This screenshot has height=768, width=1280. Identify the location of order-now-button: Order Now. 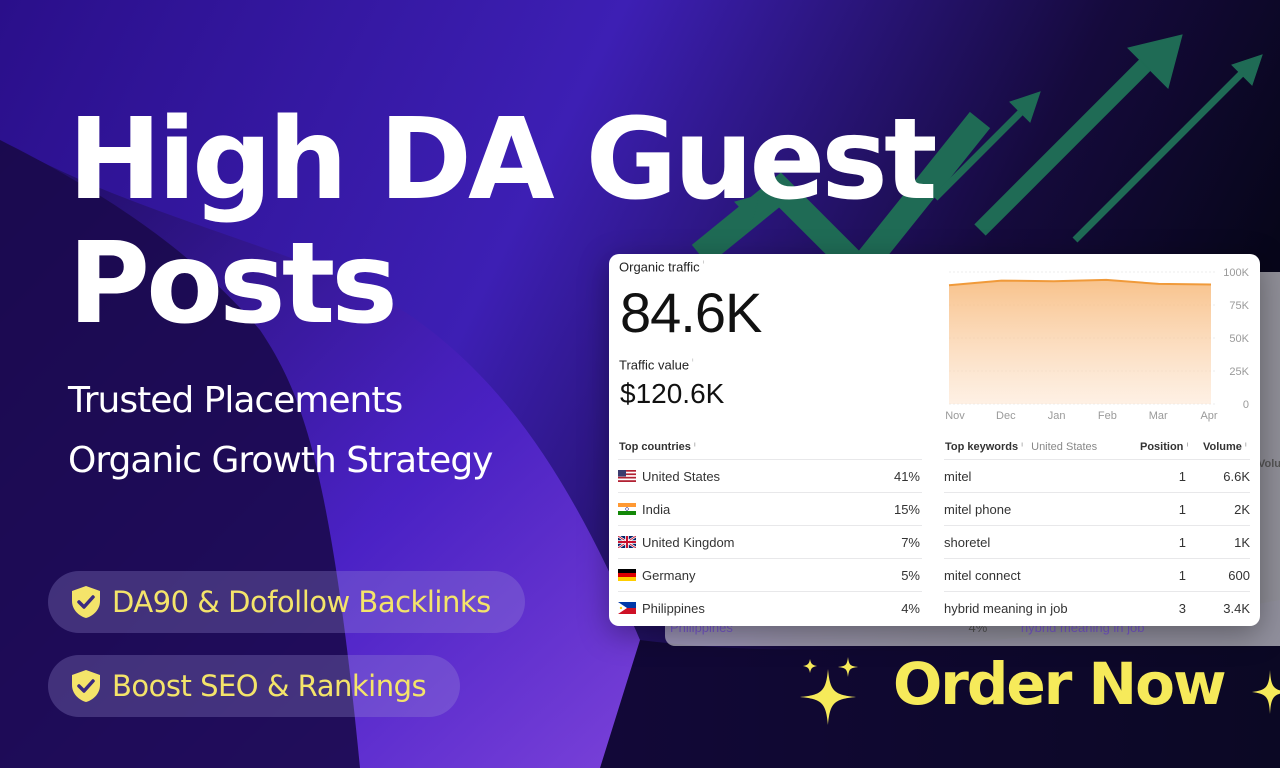
(1060, 684).